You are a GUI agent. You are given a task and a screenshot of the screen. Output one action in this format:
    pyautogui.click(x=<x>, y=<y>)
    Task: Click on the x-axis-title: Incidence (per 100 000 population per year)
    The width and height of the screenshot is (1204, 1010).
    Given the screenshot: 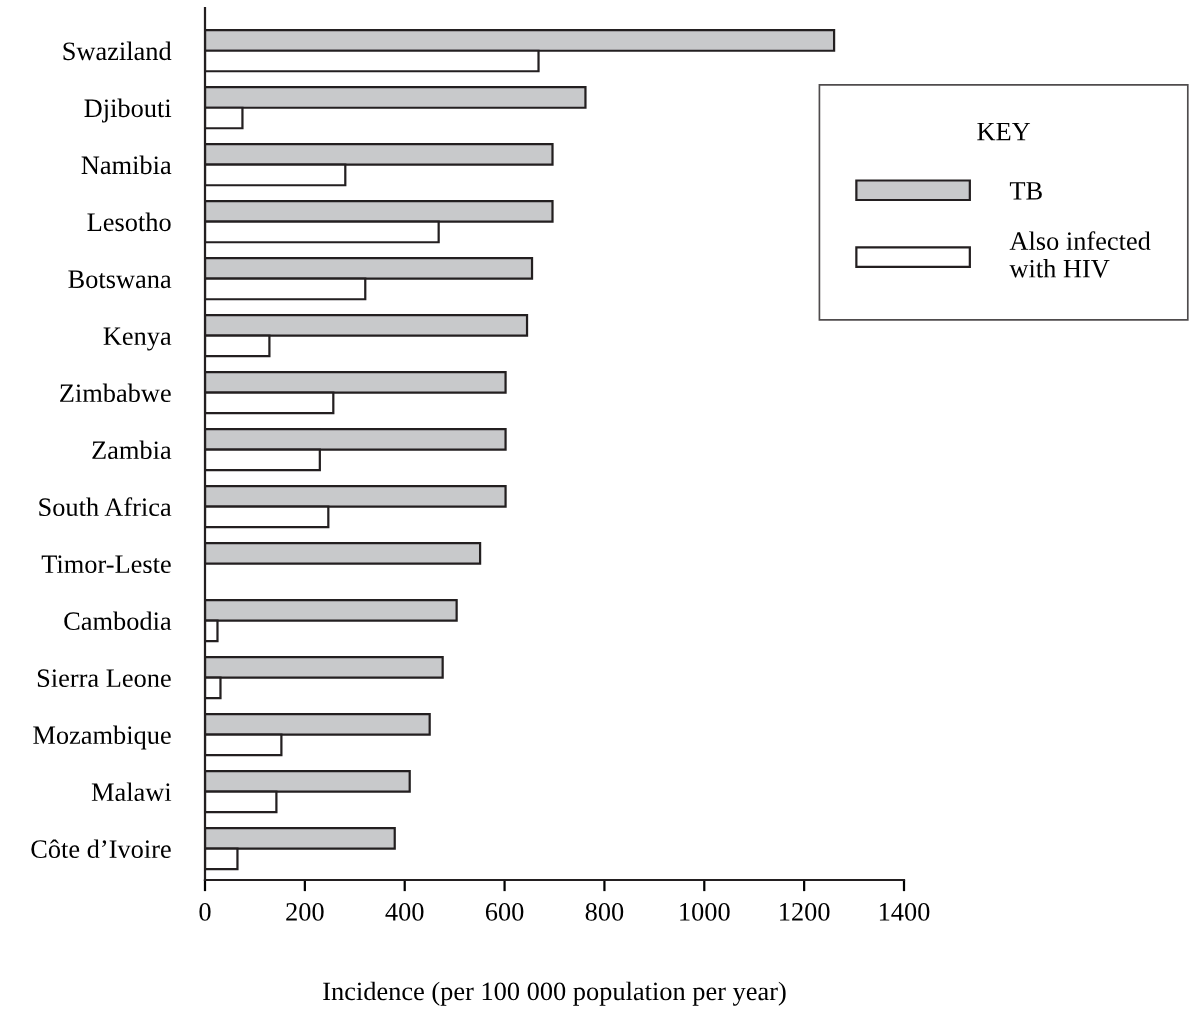 What is the action you would take?
    pyautogui.click(x=554, y=993)
    